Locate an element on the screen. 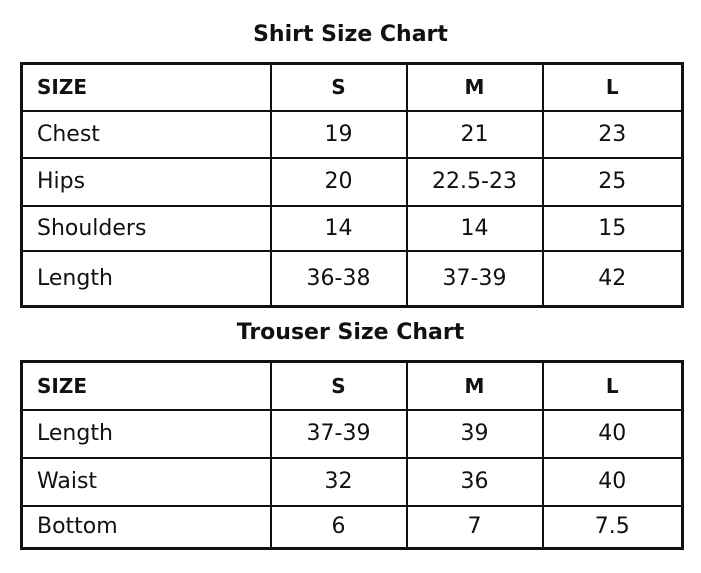  cell: 32 is located at coordinates (338, 481).